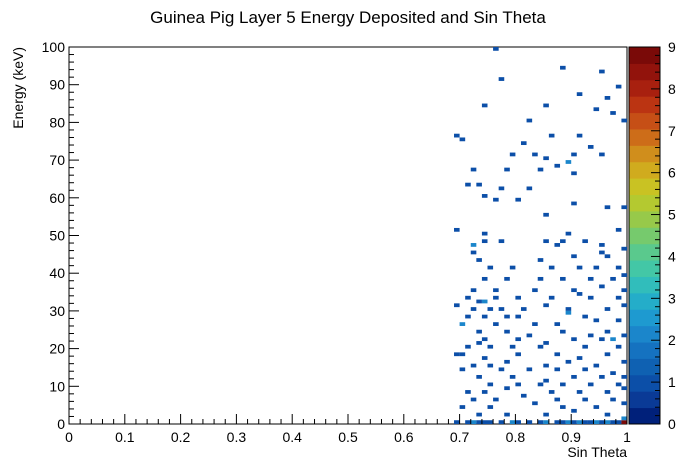 The width and height of the screenshot is (696, 472). I want to click on y-tick-label: 50, so click(57, 236).